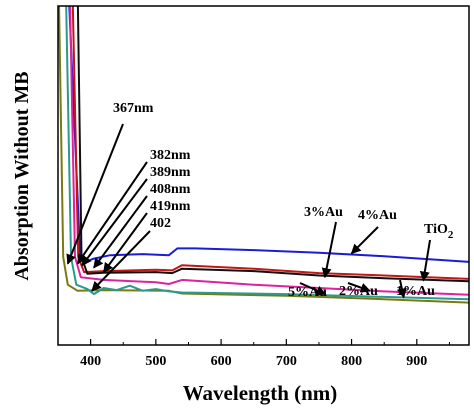  Describe the element at coordinates (260, 393) in the screenshot. I see `x-axis-title: Wavelength (nm)` at that location.